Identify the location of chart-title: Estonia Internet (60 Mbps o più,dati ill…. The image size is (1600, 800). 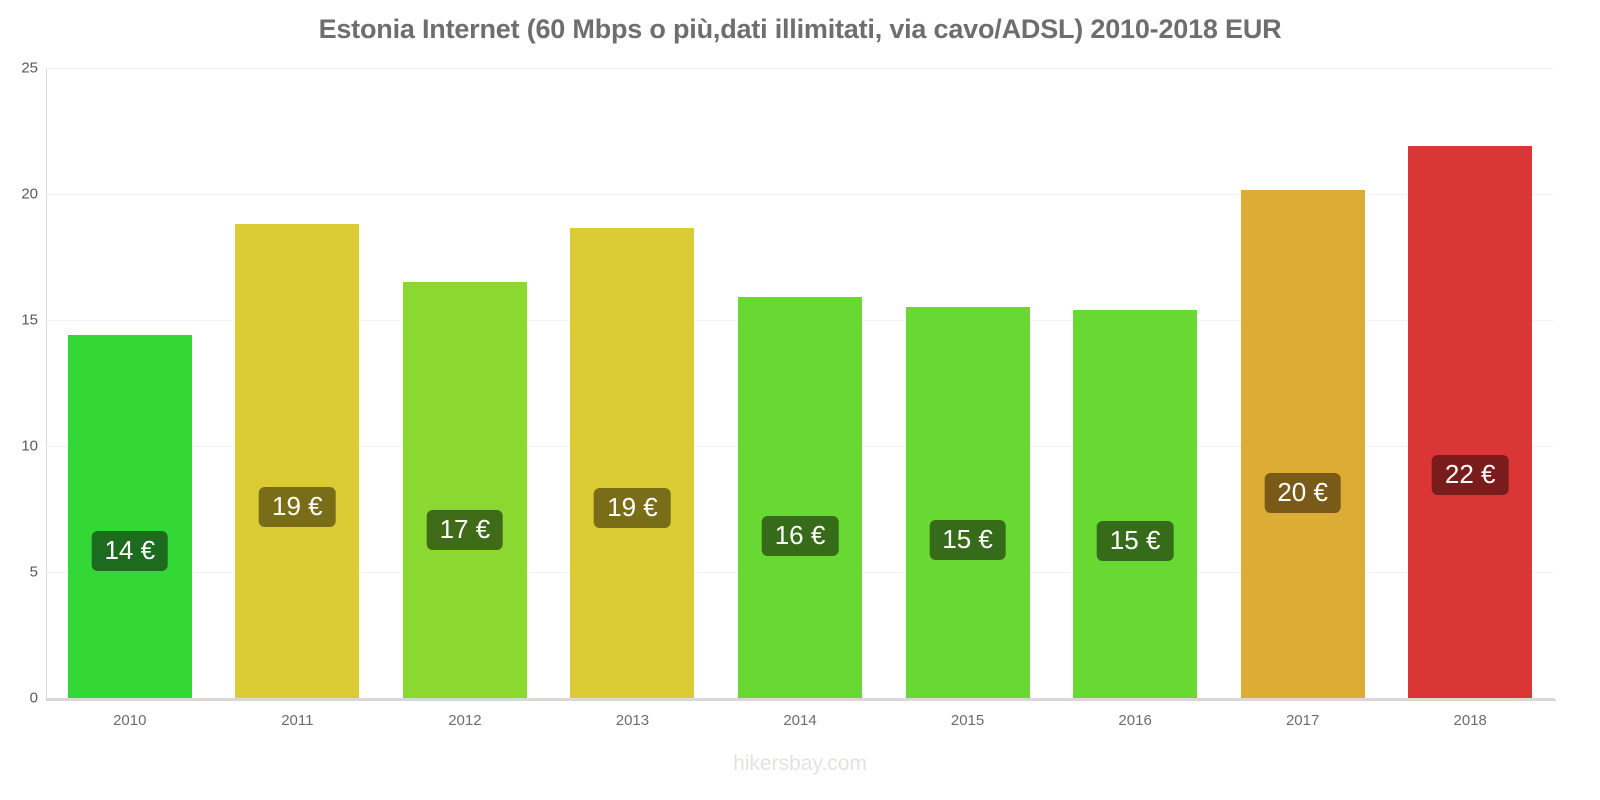
(800, 29).